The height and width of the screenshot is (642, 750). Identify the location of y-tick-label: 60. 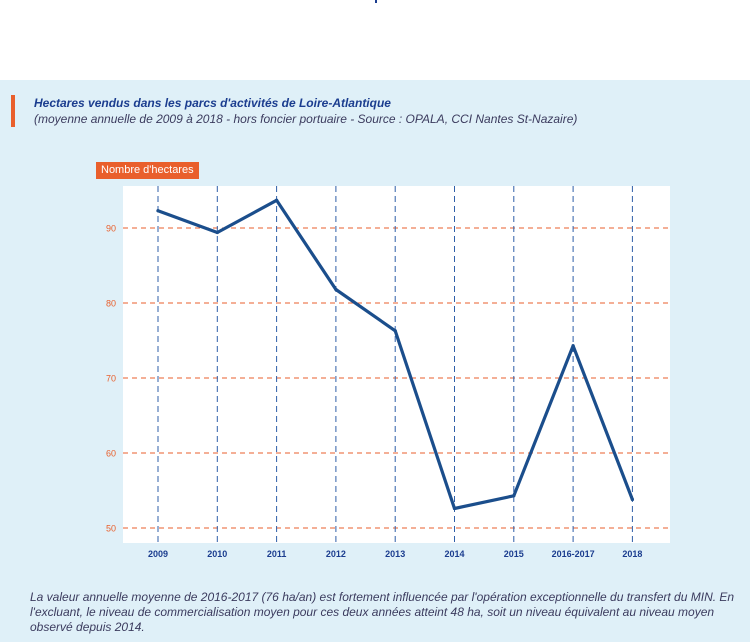
(111, 454).